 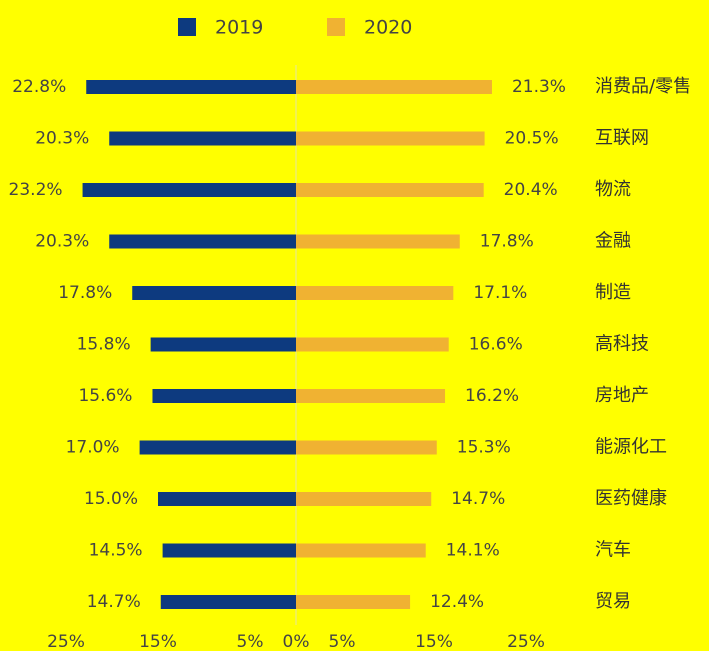 I want to click on value-label: 20.5%, so click(x=532, y=139).